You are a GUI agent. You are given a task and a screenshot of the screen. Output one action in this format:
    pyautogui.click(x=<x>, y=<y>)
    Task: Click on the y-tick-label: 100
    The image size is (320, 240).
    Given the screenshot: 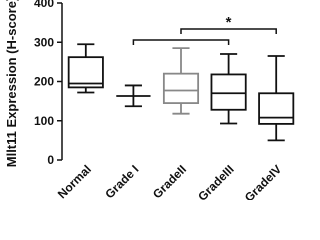 What is the action you would take?
    pyautogui.click(x=44, y=121)
    